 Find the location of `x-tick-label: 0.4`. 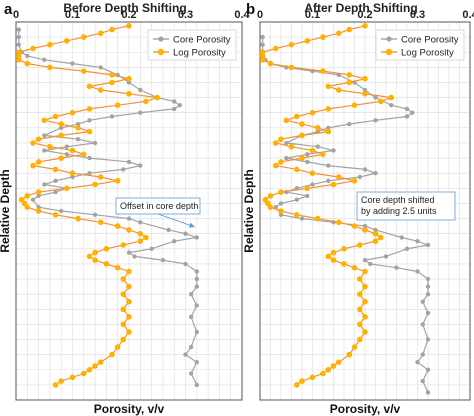

x-tick-label: 0.4 is located at coordinates (468, 15).